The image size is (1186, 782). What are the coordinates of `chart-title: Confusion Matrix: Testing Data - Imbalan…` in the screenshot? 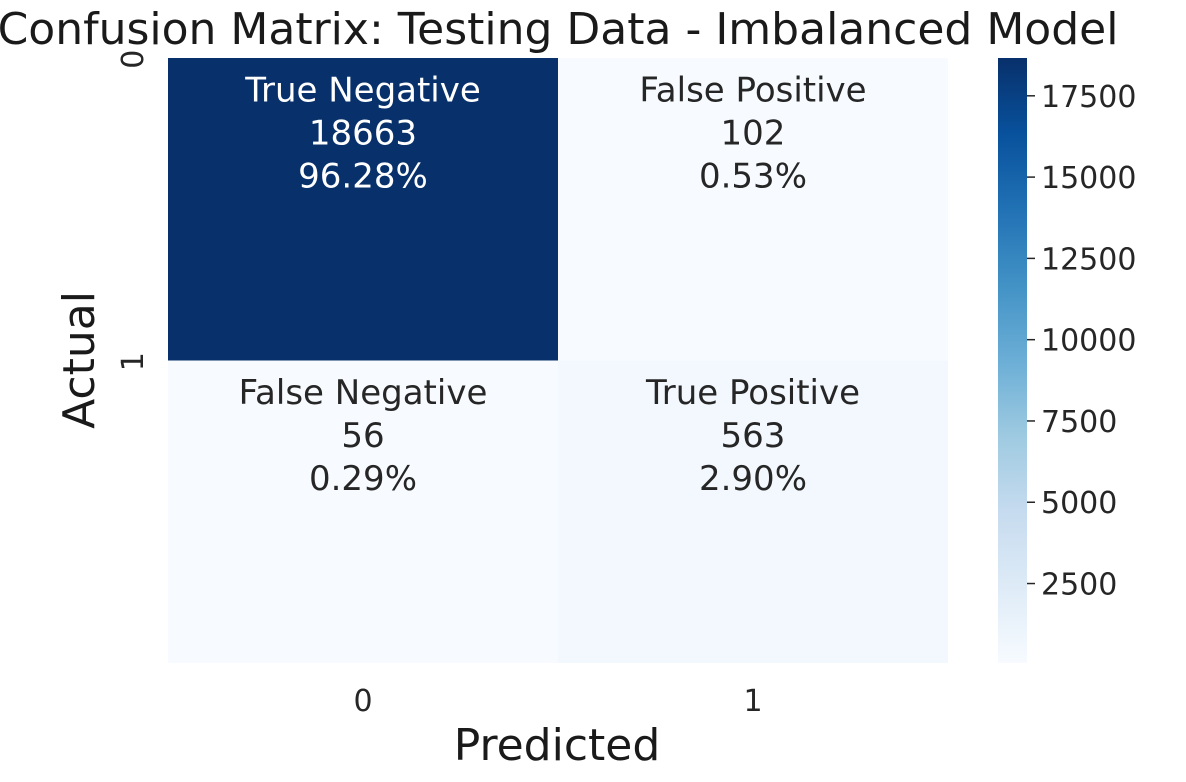 It's located at (559, 29).